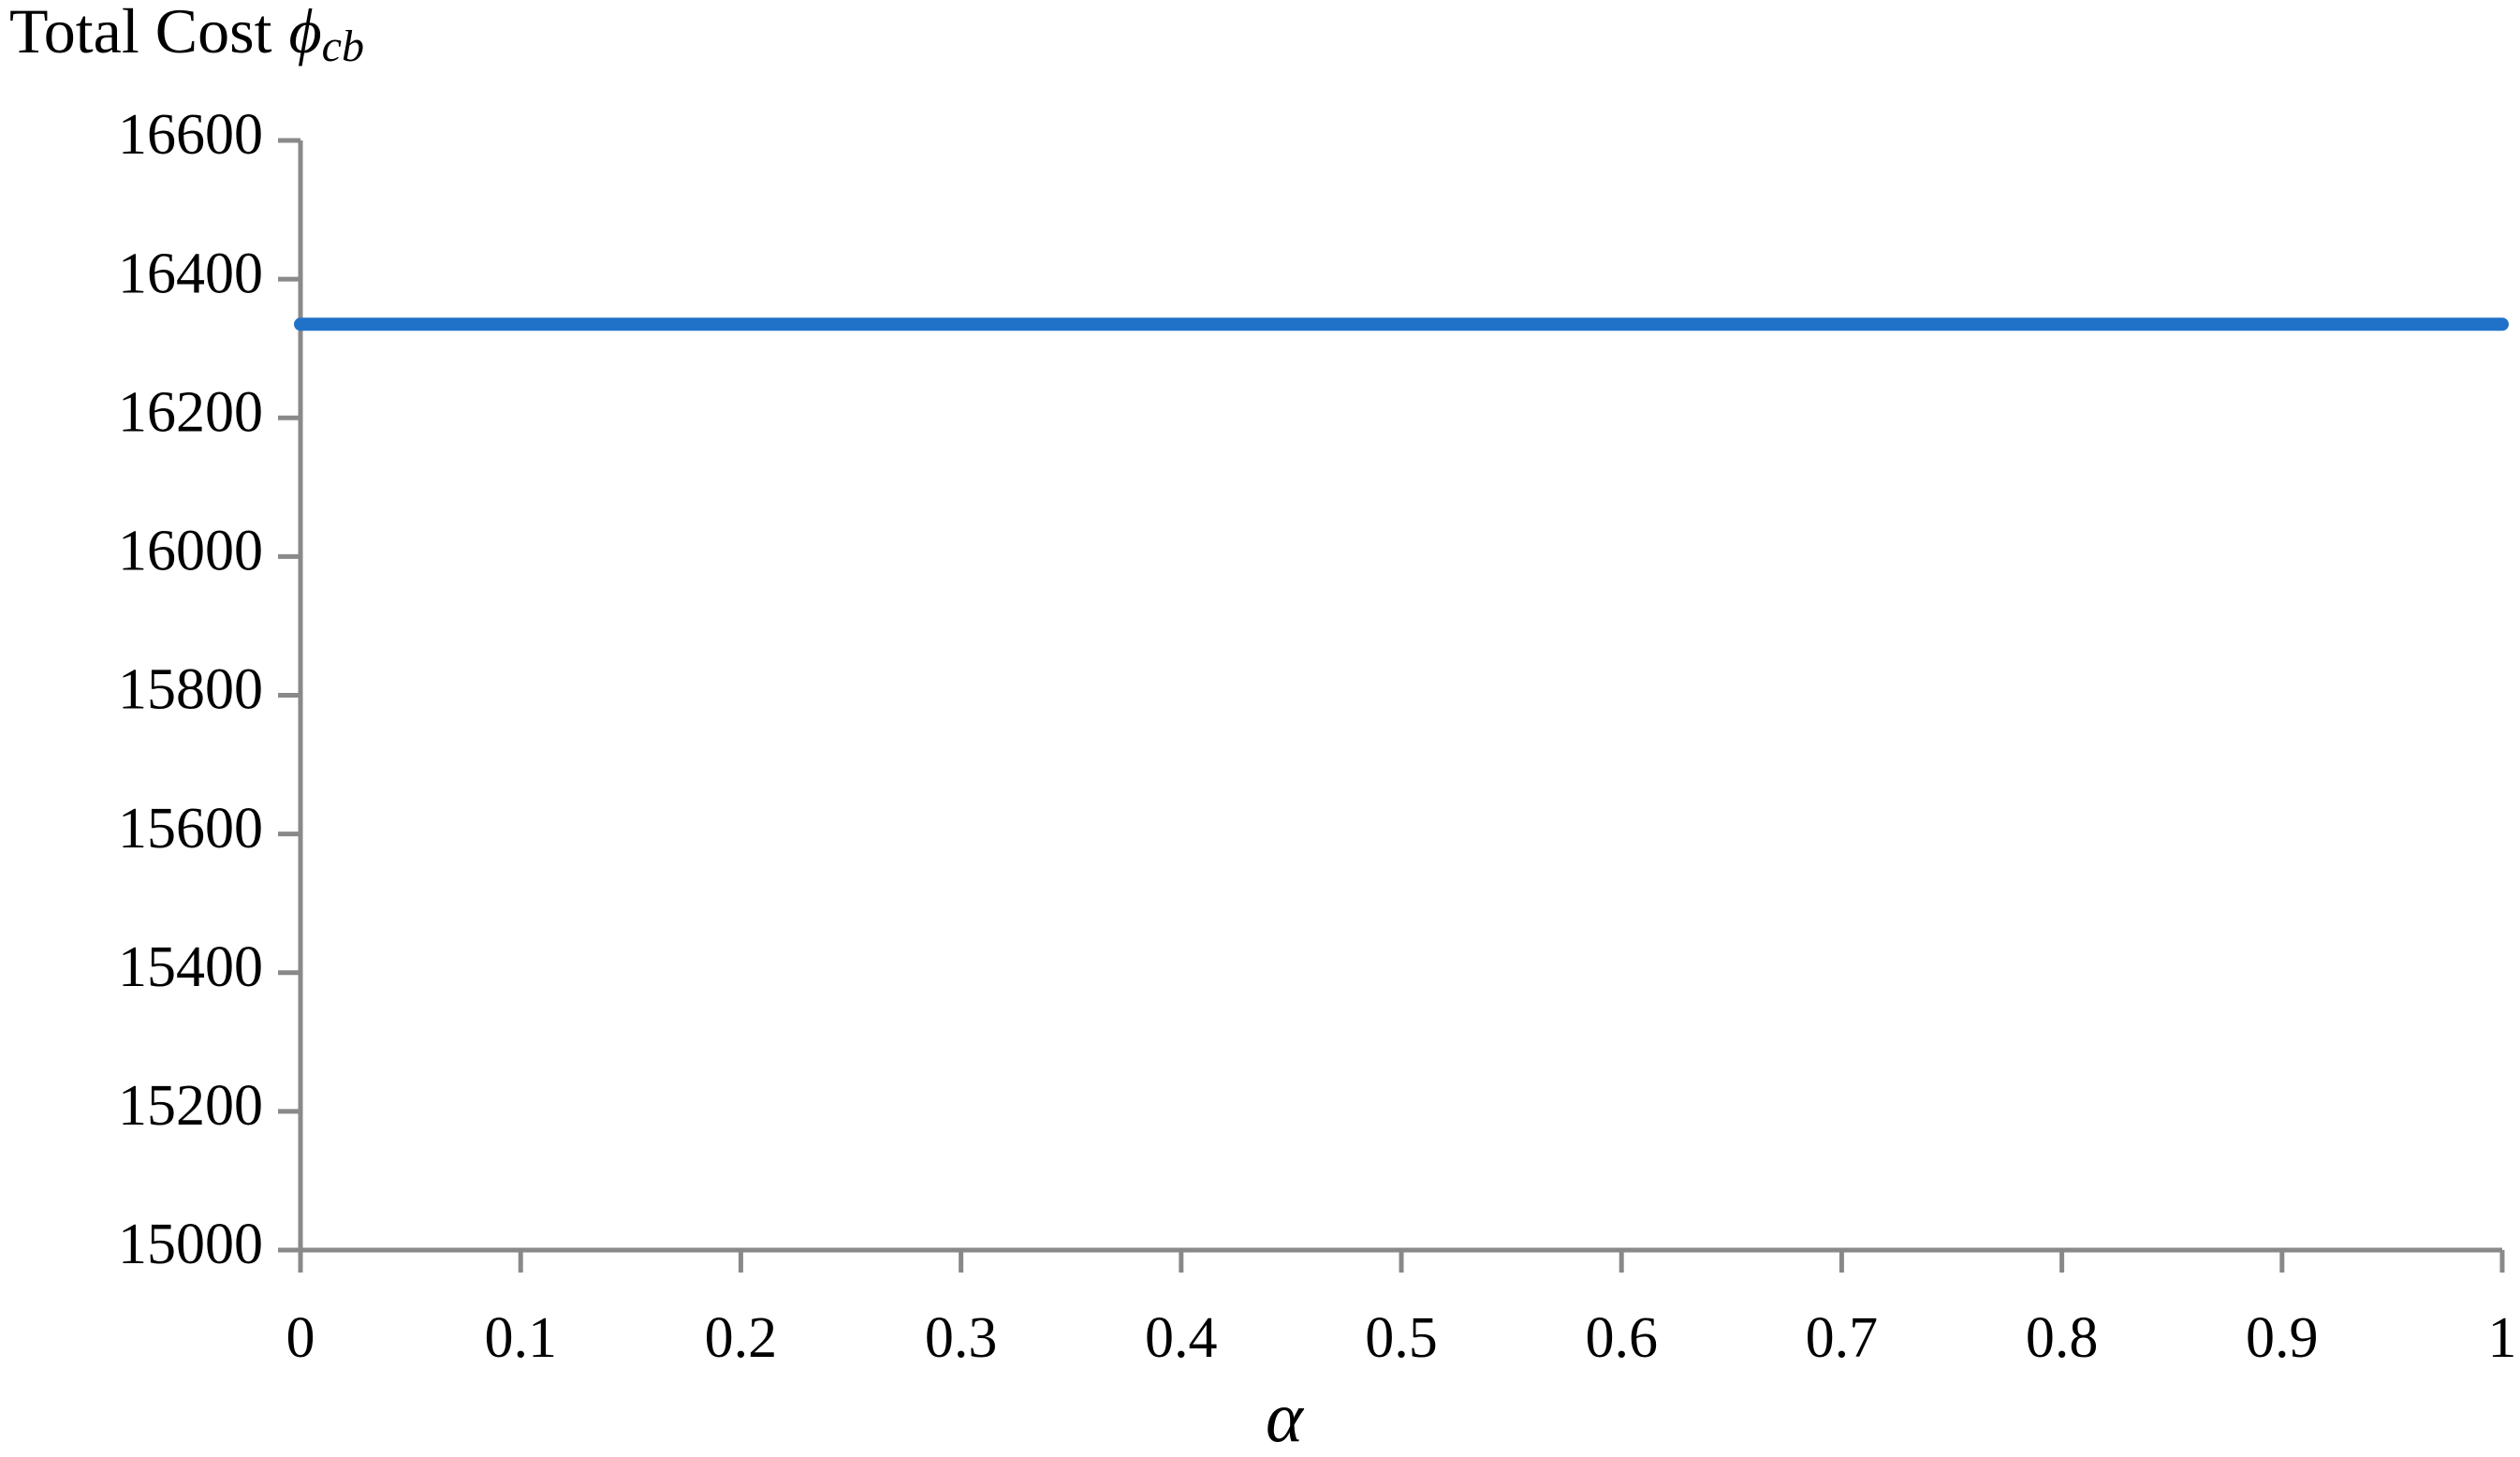 The height and width of the screenshot is (1457, 2520). I want to click on x-tick-label: 0.4, so click(1181, 1338).